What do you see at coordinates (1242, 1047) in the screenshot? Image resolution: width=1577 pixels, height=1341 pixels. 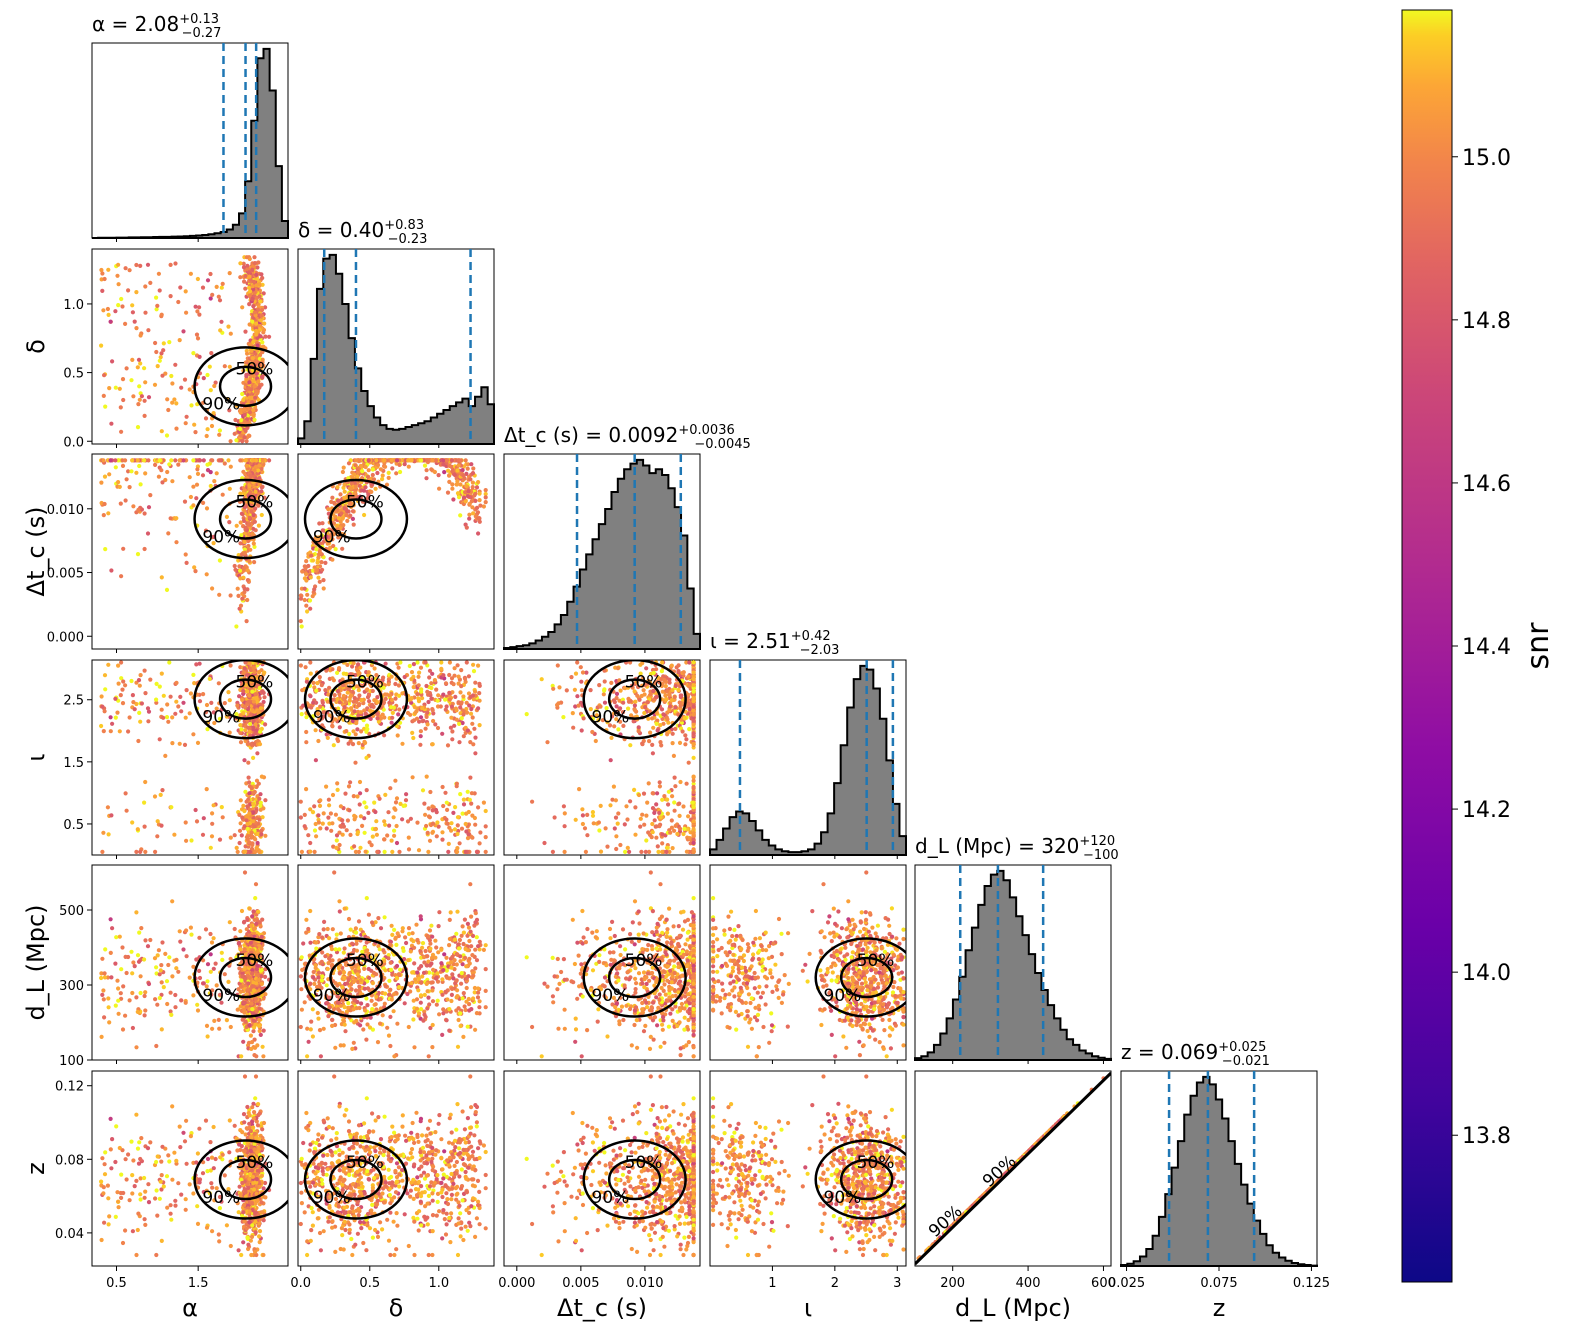 I see `title-sup: +0.025` at bounding box center [1242, 1047].